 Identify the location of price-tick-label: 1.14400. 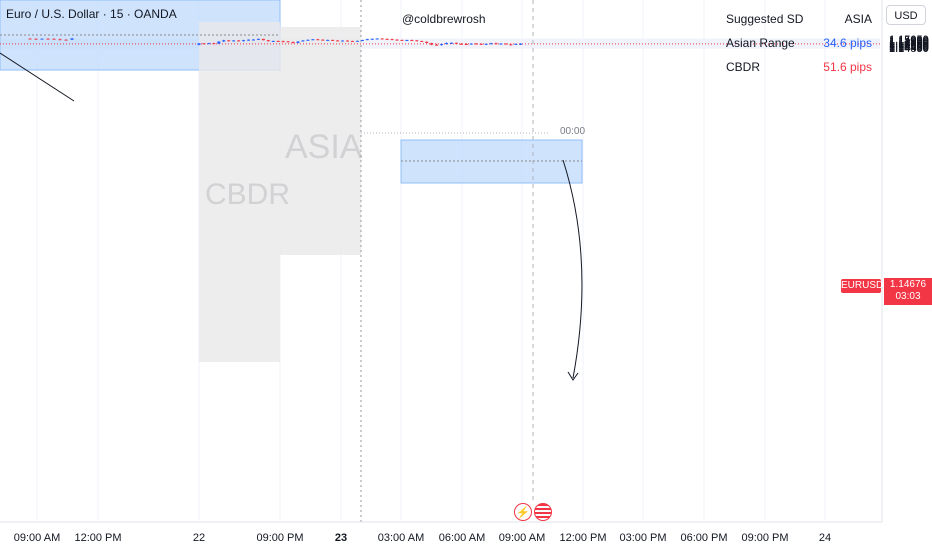
(909, 48).